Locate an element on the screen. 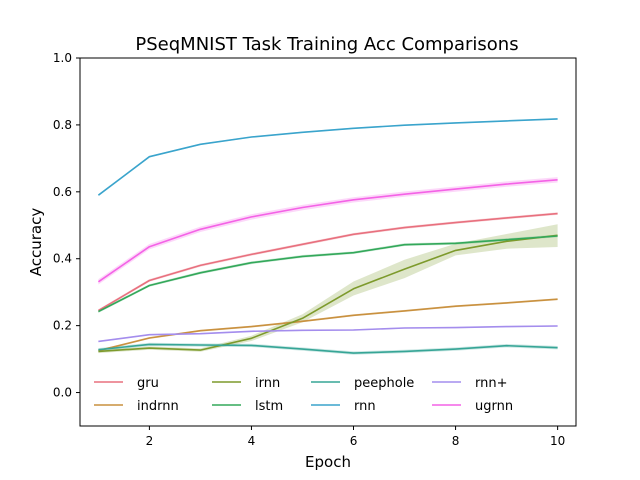 This screenshot has width=640, height=480. y-axis-label: Accuracy is located at coordinates (36, 242).